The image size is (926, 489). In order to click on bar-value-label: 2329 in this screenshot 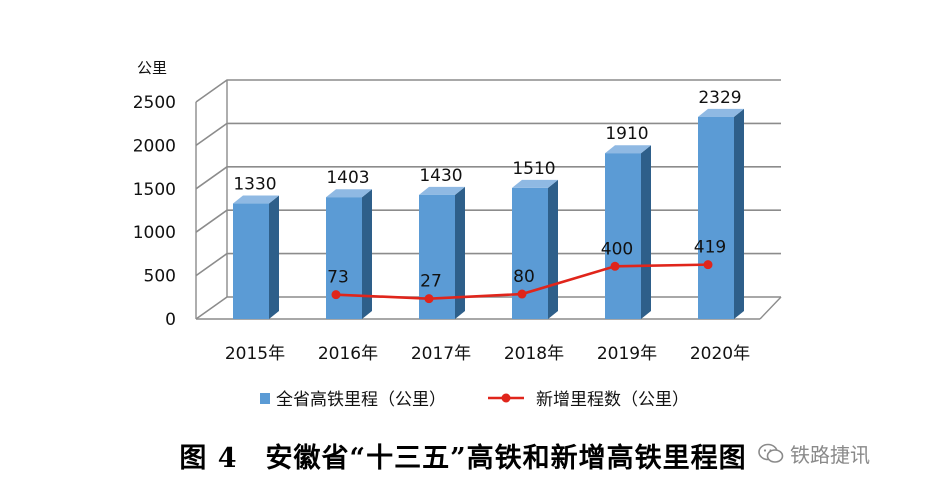, I will do `click(719, 98)`.